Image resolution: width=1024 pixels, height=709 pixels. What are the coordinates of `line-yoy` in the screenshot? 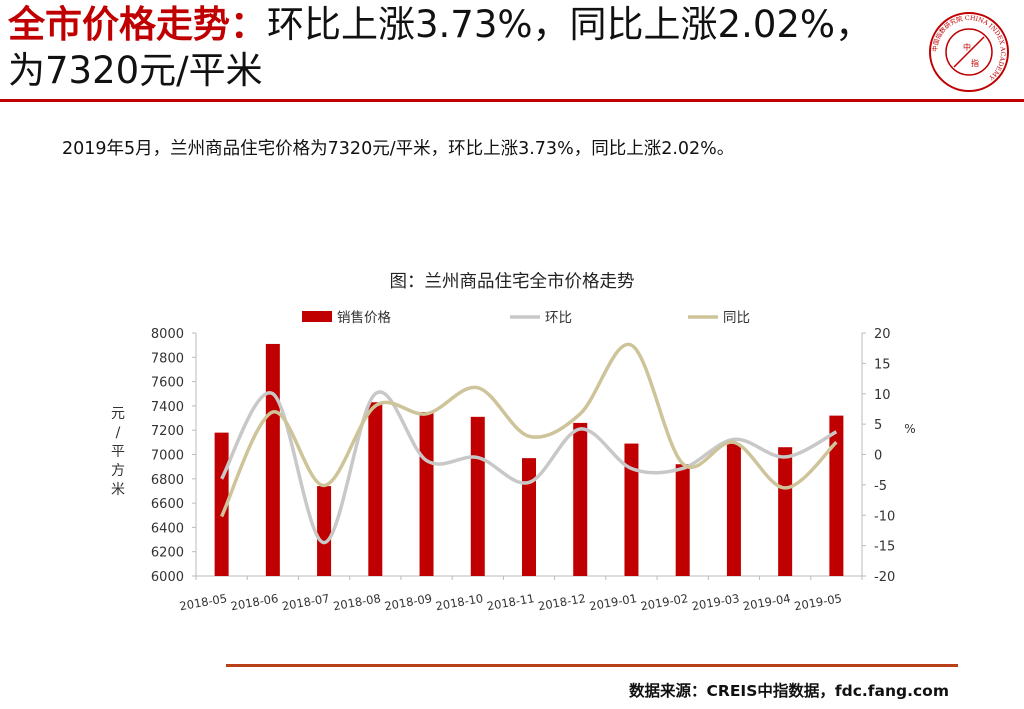 It's located at (529, 430).